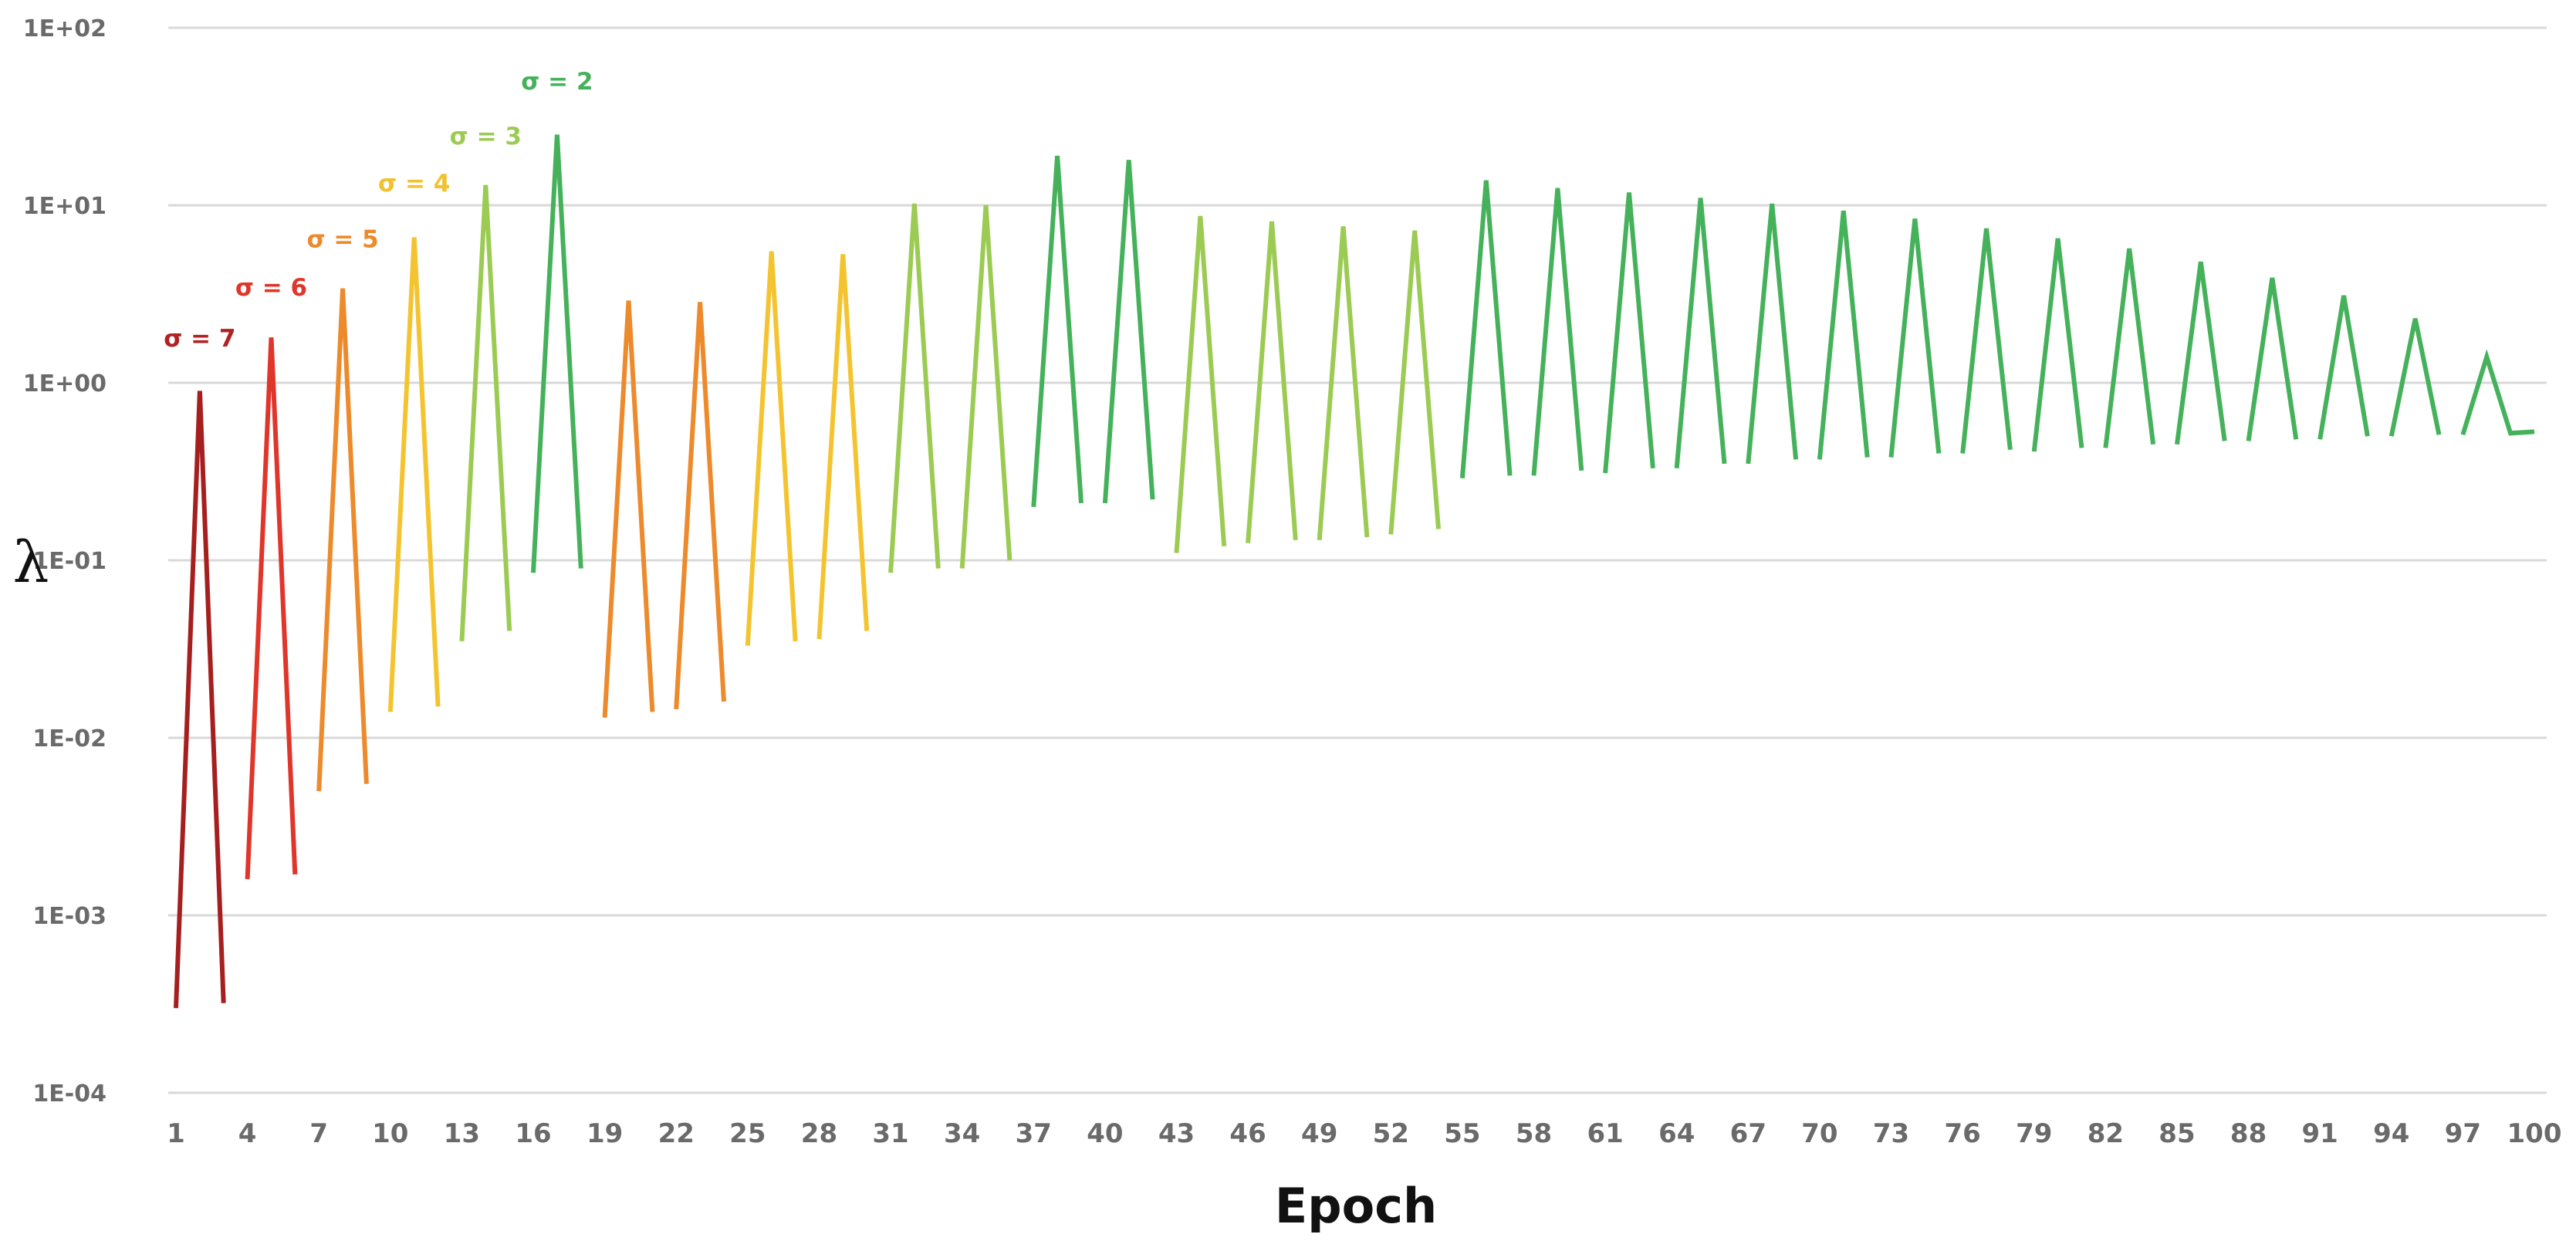 The height and width of the screenshot is (1241, 2576). I want to click on x-tick-label: 19, so click(605, 1134).